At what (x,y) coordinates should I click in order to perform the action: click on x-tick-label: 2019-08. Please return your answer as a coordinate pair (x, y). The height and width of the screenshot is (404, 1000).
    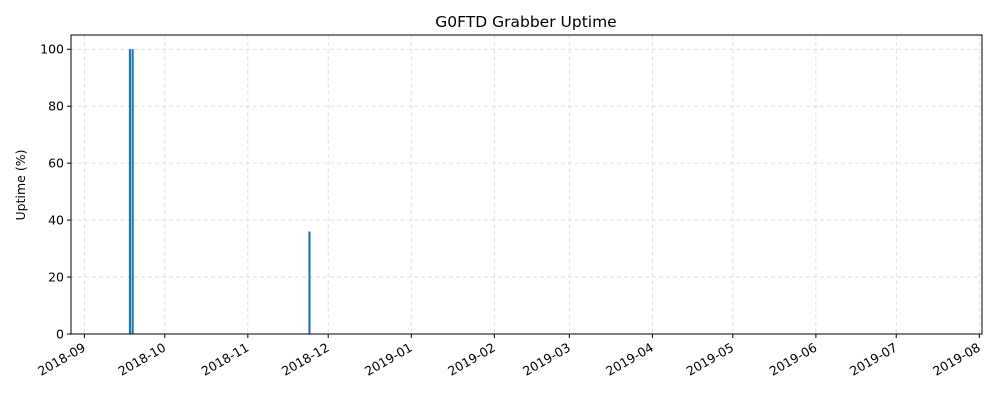
    Looking at the image, I should click on (956, 359).